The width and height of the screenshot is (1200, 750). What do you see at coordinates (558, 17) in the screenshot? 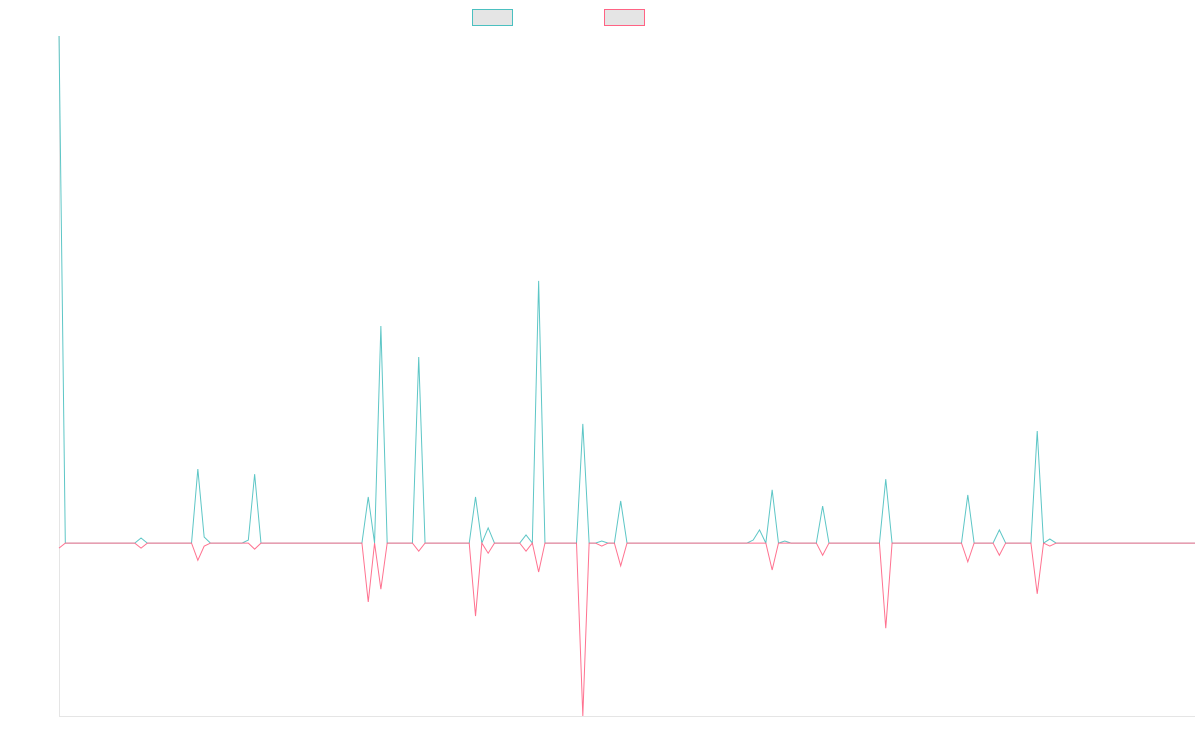
I see `legend` at bounding box center [558, 17].